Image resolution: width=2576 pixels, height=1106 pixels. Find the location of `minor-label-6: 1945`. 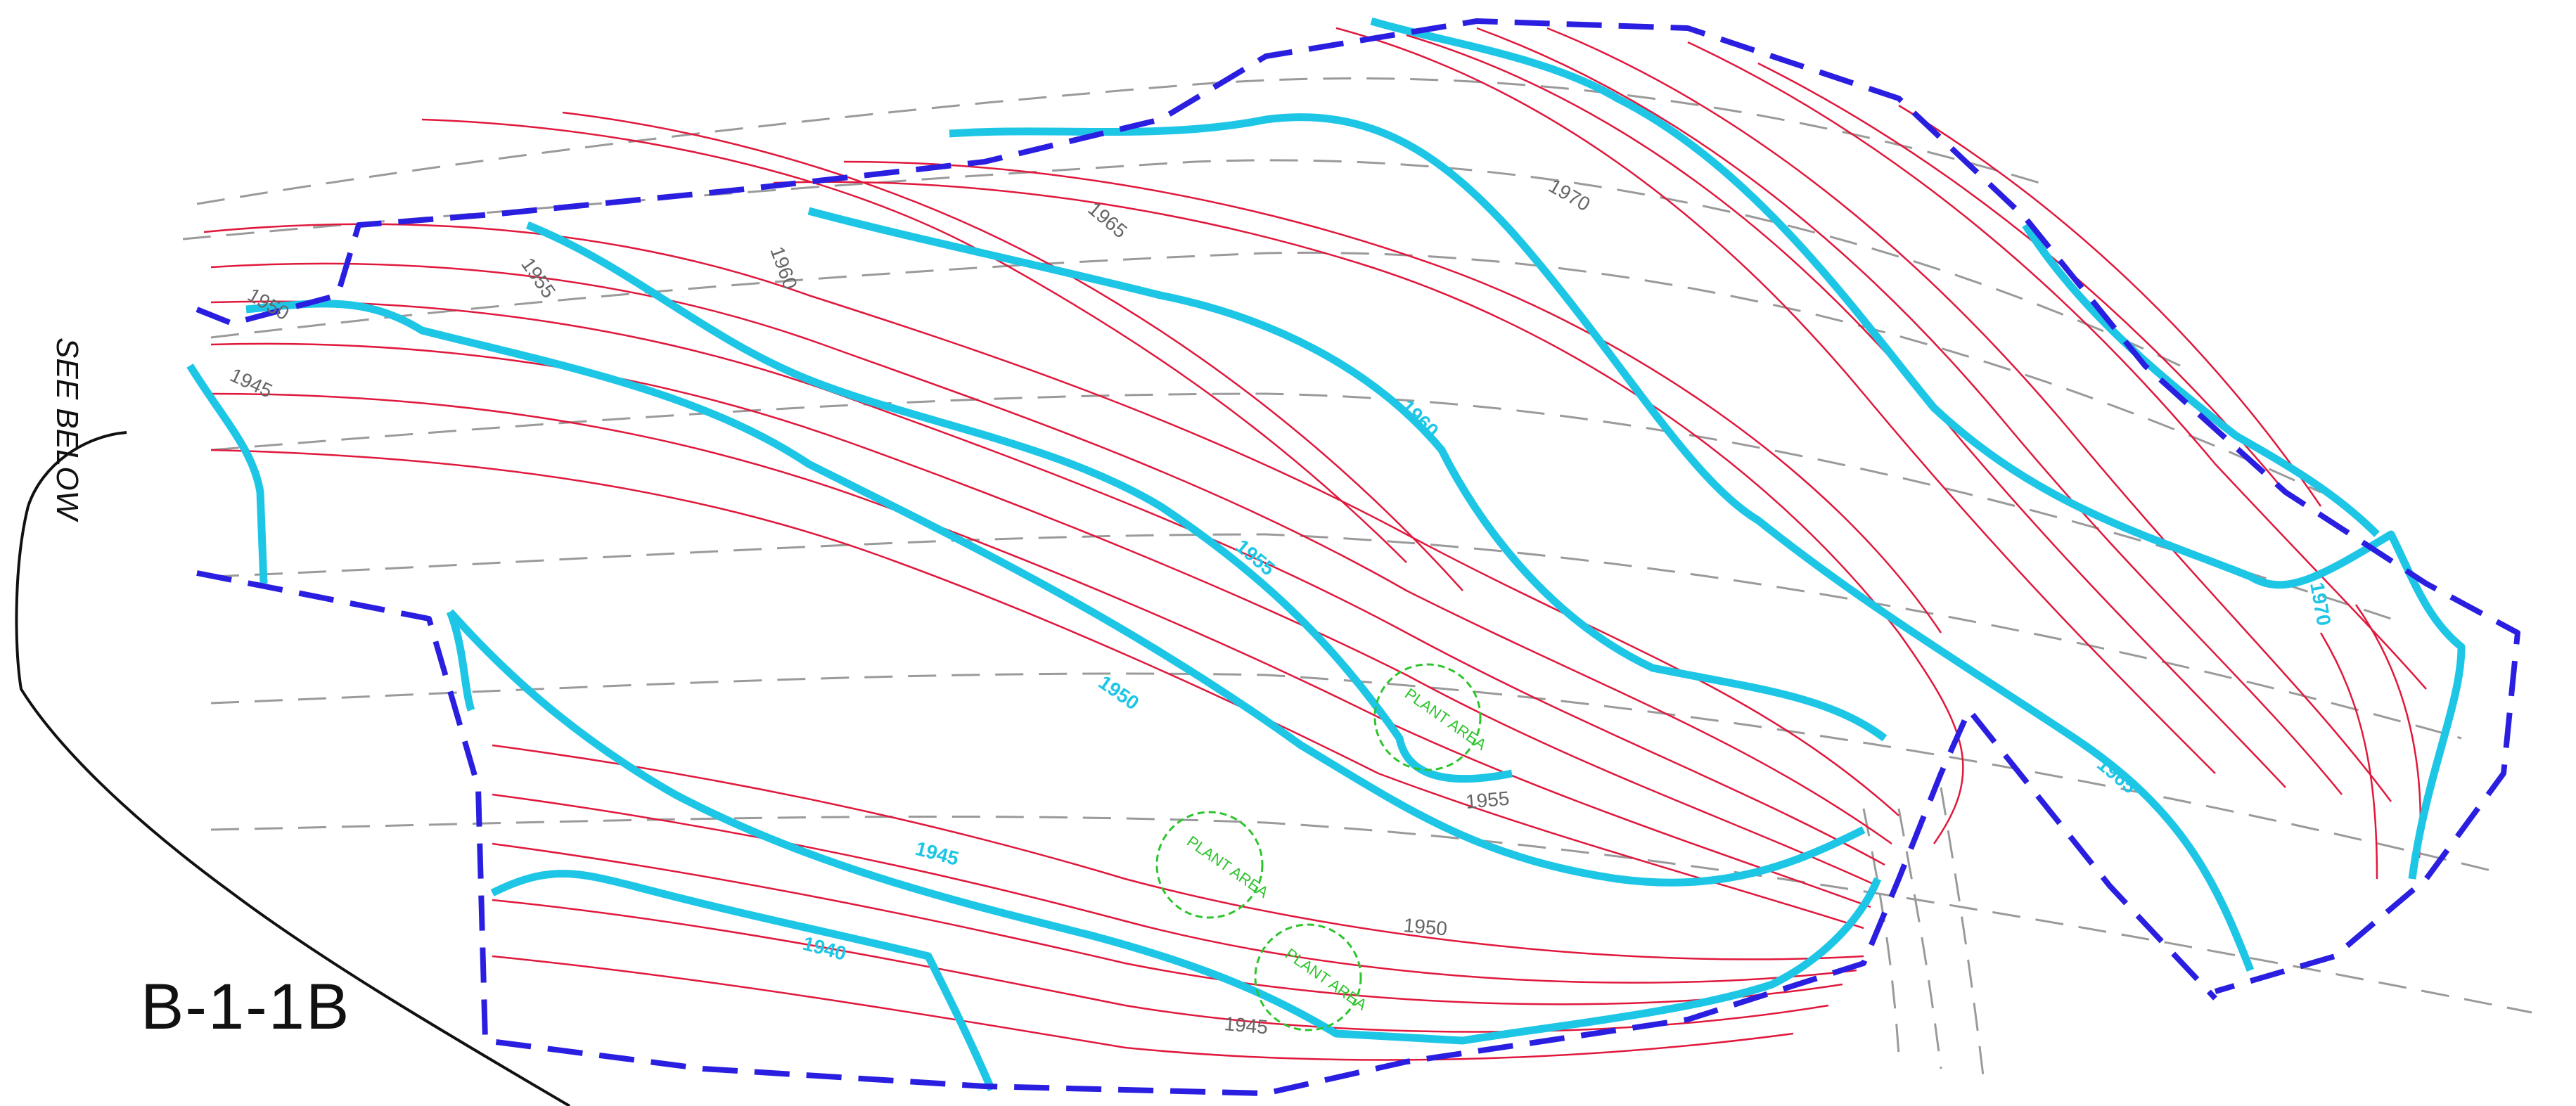

minor-label-6: 1945 is located at coordinates (251, 382).